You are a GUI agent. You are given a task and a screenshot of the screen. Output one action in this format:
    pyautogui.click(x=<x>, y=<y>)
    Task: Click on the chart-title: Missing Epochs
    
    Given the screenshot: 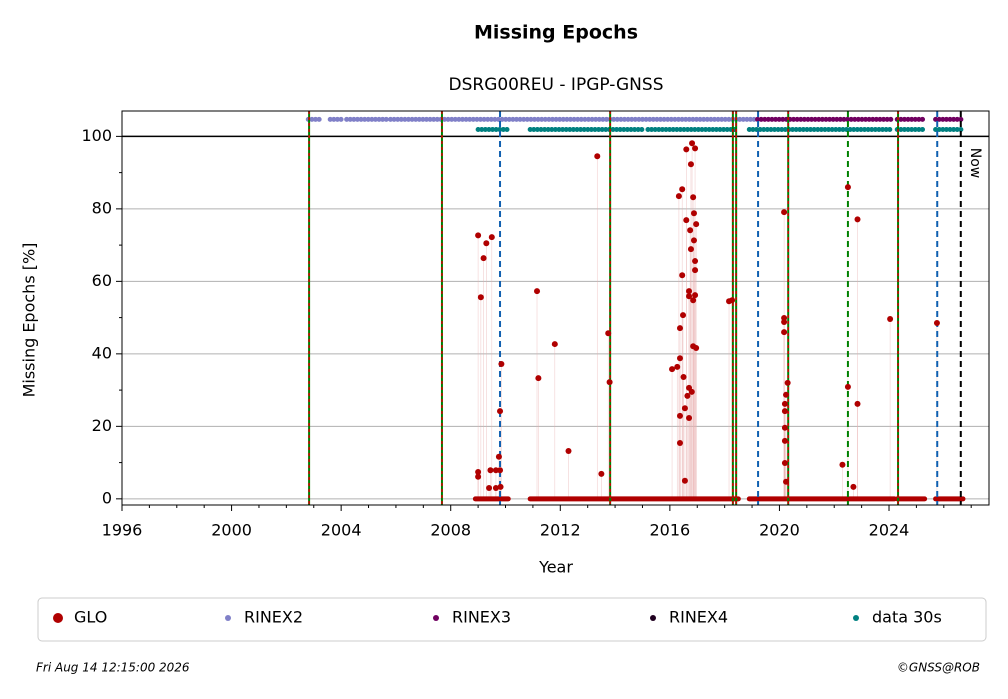 What is the action you would take?
    pyautogui.click(x=556, y=33)
    